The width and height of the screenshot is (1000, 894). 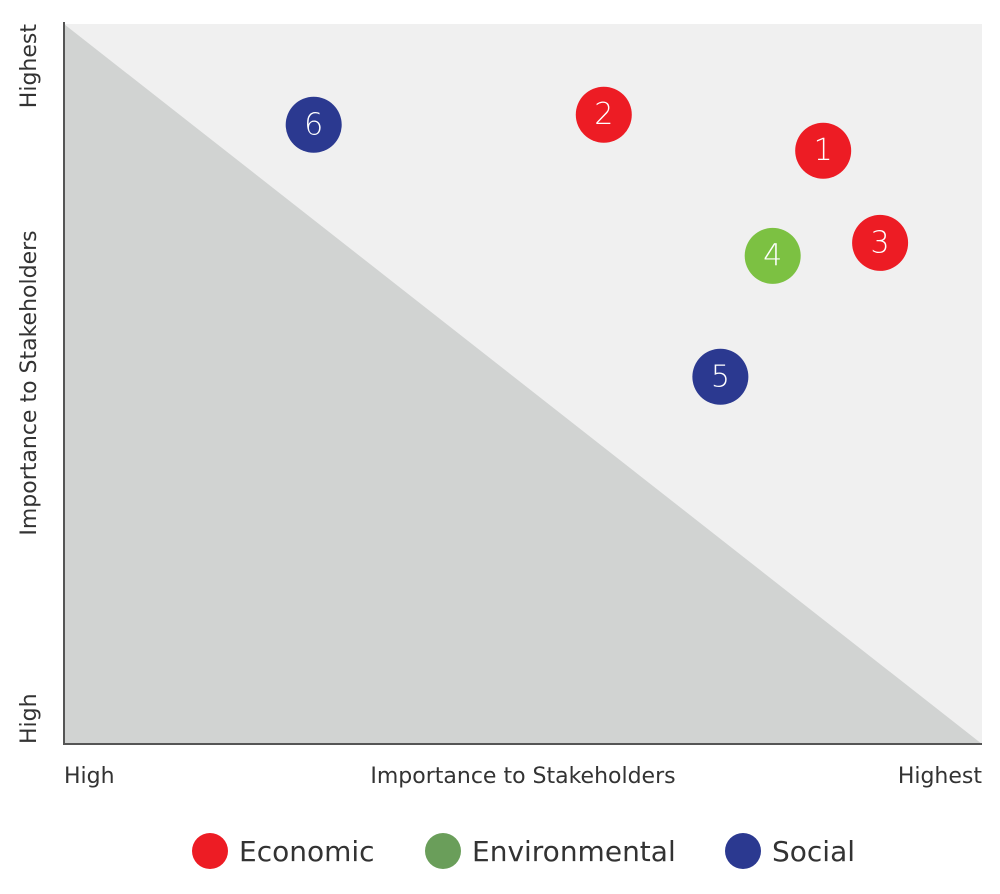 I want to click on legend-label: Economic, so click(x=307, y=851).